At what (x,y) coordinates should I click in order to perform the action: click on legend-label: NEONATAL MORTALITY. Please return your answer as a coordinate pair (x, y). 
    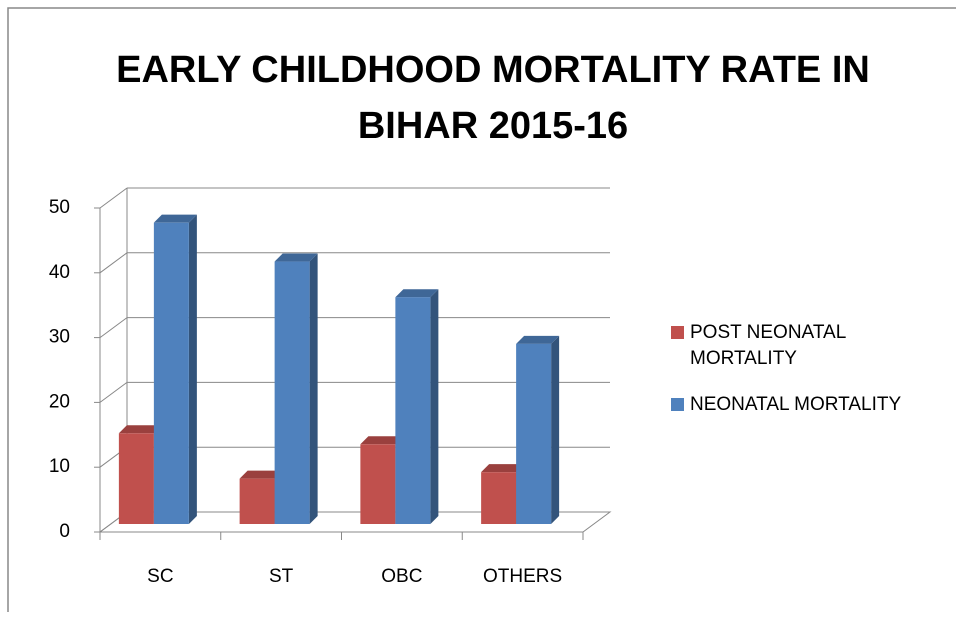
    Looking at the image, I should click on (796, 404).